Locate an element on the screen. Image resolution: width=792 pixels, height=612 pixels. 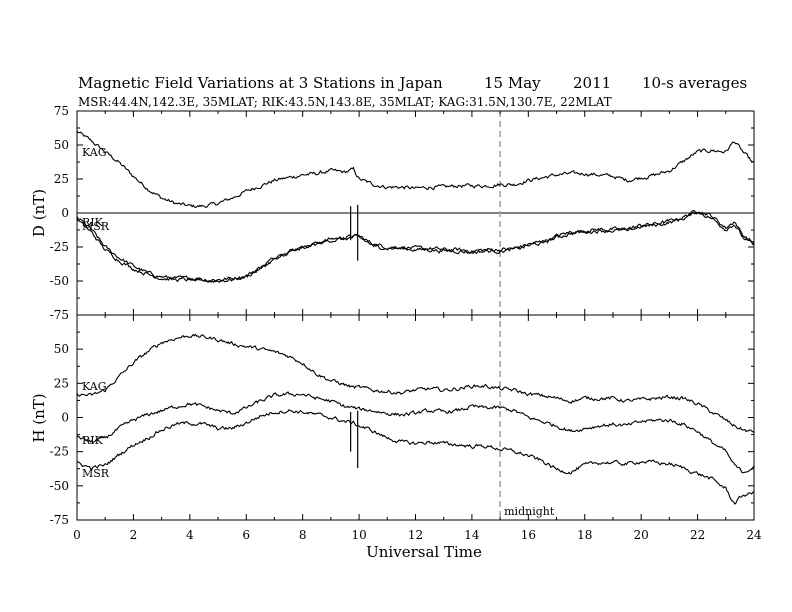
chart-date: 15 May is located at coordinates (512, 83).